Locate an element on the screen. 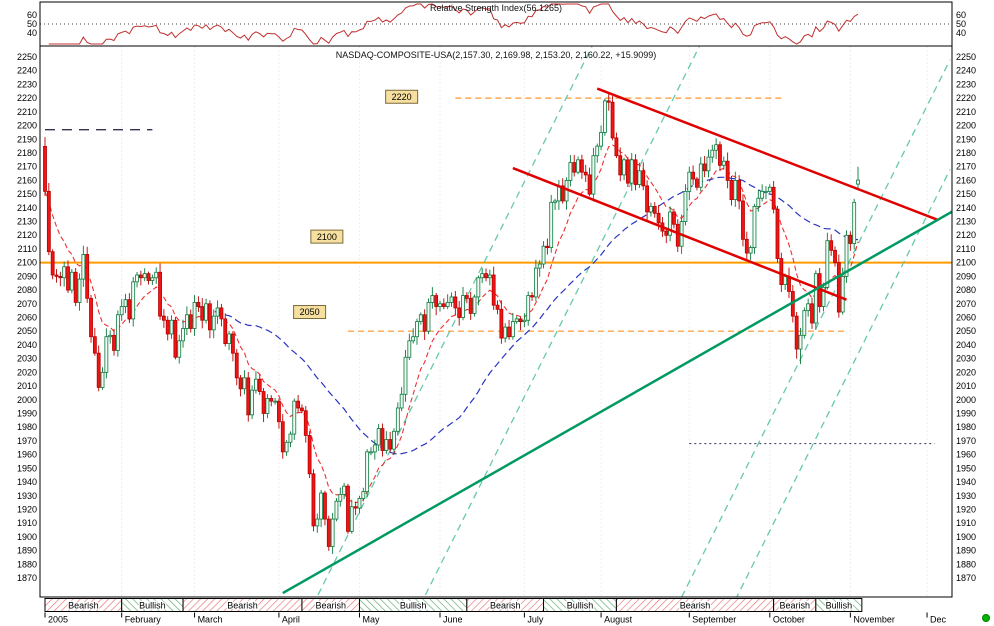 This screenshot has height=626, width=994. down-channel-upper is located at coordinates (768, 154).